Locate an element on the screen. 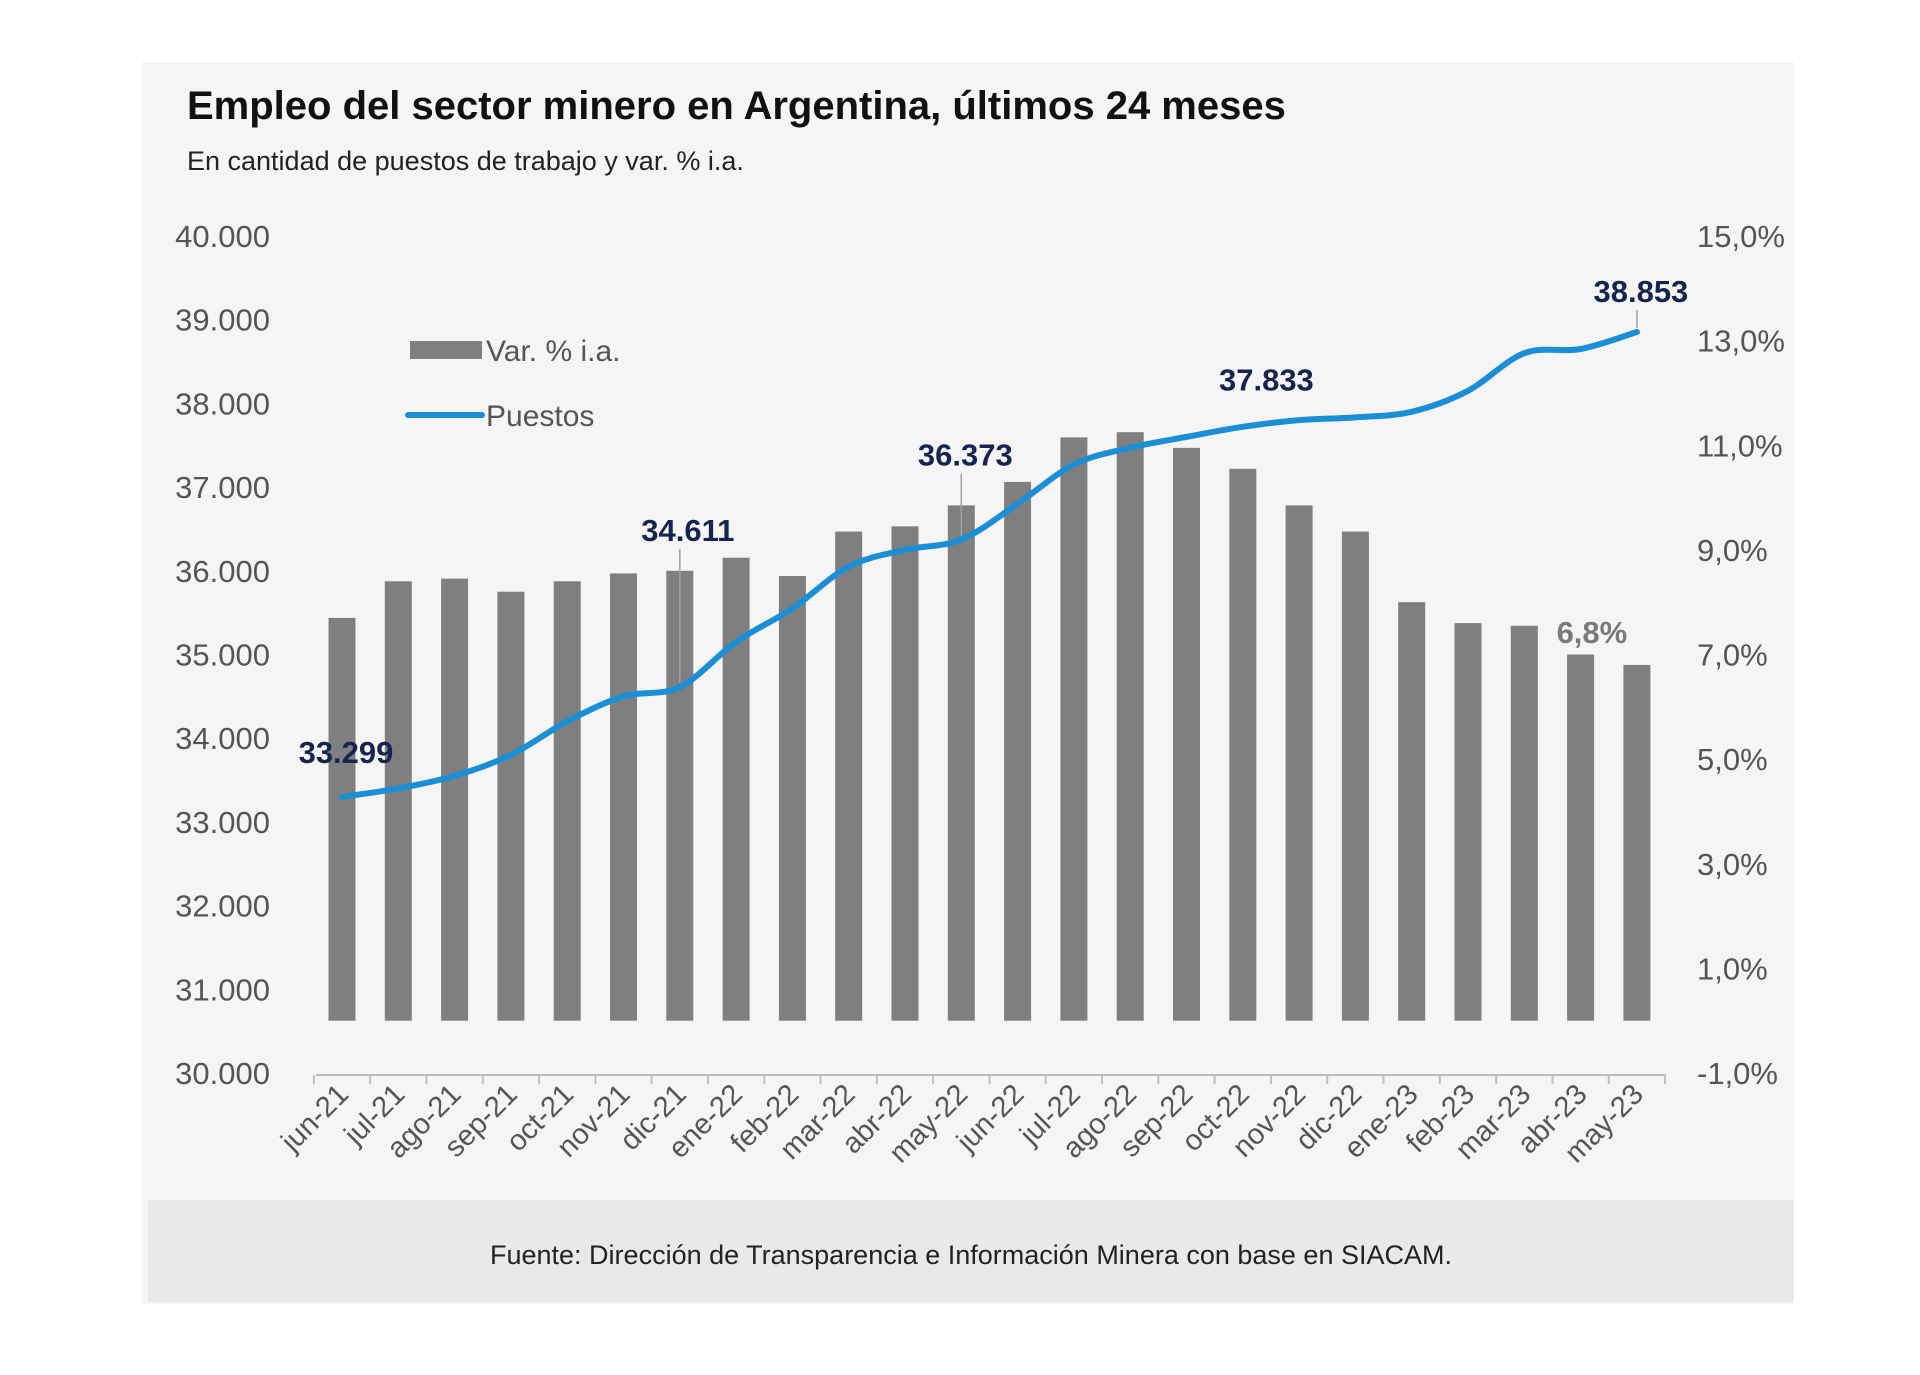 This screenshot has width=1920, height=1375. left-tick-label: 36.000 is located at coordinates (222, 571).